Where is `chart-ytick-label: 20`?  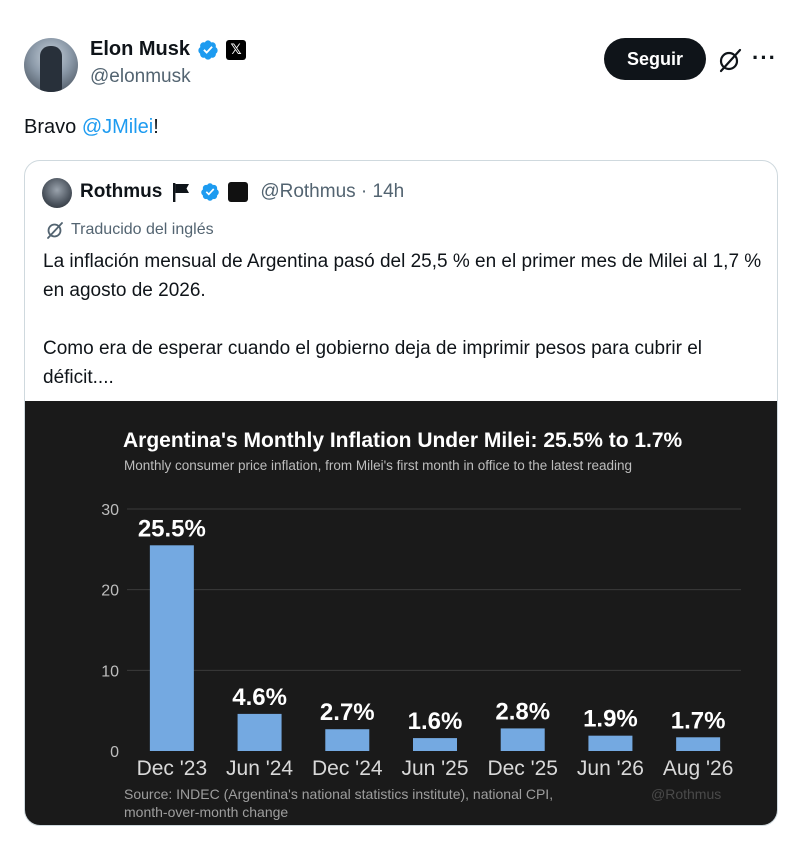 chart-ytick-label: 20 is located at coordinates (110, 591).